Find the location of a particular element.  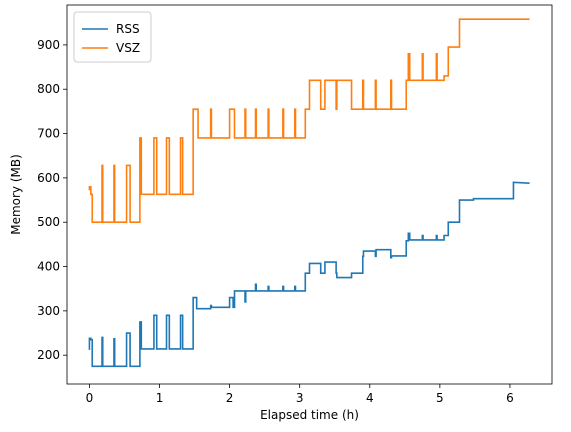

y-axis-label: Memory (MB) is located at coordinates (16, 194).